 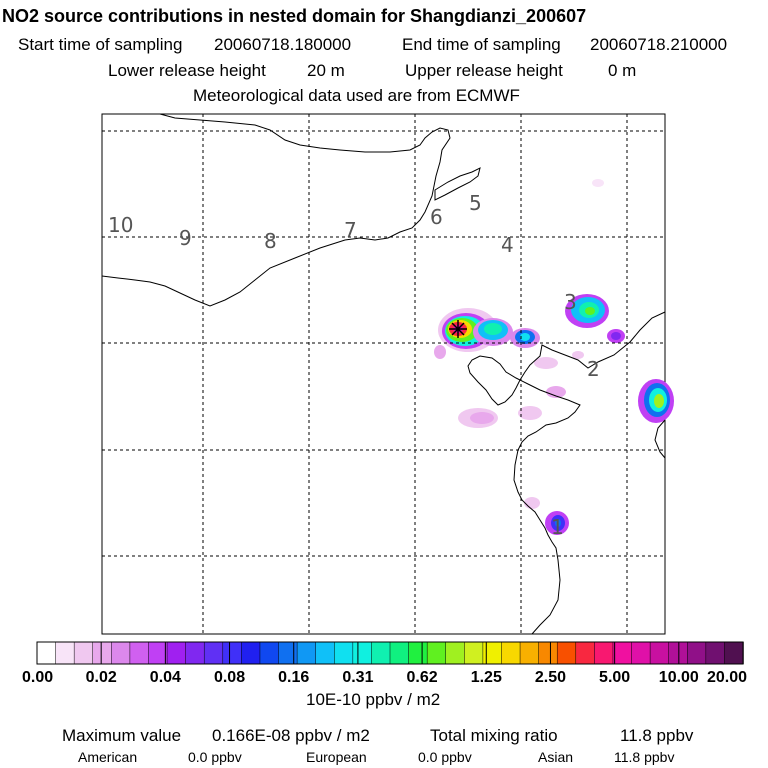 What do you see at coordinates (481, 44) in the screenshot?
I see `end-time-label: End time of sampling` at bounding box center [481, 44].